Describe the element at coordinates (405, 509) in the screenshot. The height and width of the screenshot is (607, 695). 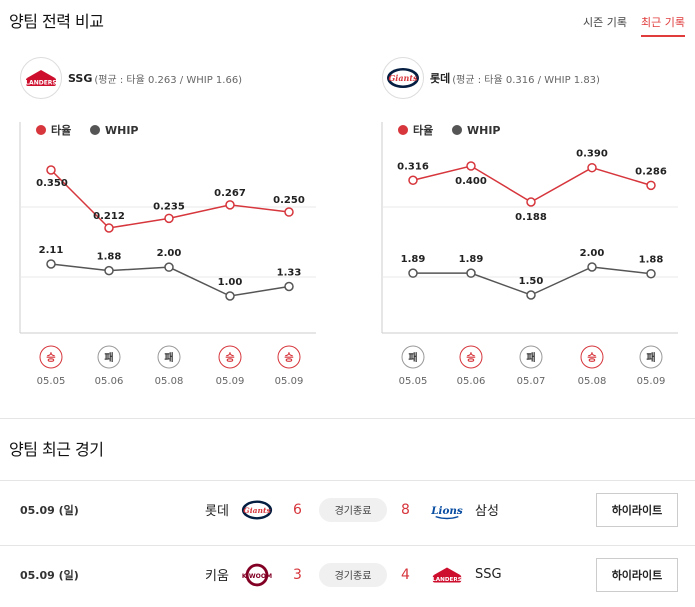
I see `away-score: 8` at that location.